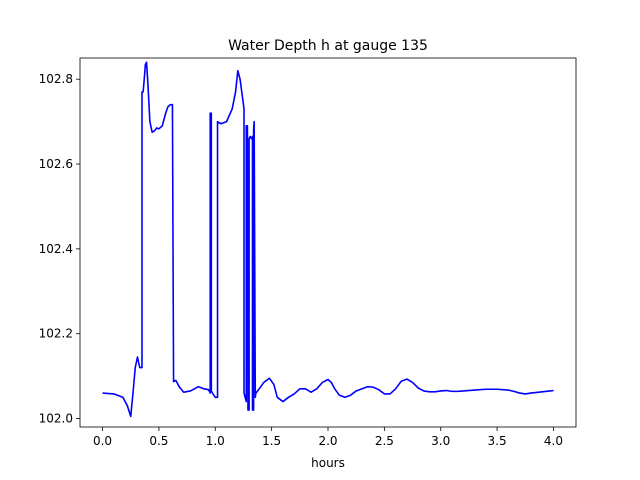 This screenshot has height=480, width=640. Describe the element at coordinates (215, 441) in the screenshot. I see `x-tick-label: 1.0` at that location.